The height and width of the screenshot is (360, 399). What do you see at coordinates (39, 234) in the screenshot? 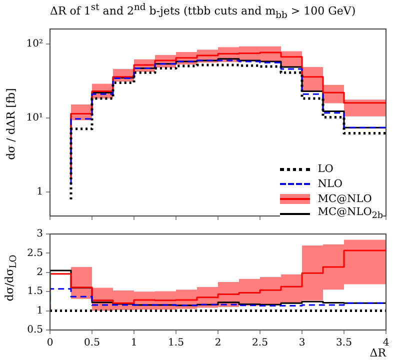
I see `y-tick-label: 3` at bounding box center [39, 234].